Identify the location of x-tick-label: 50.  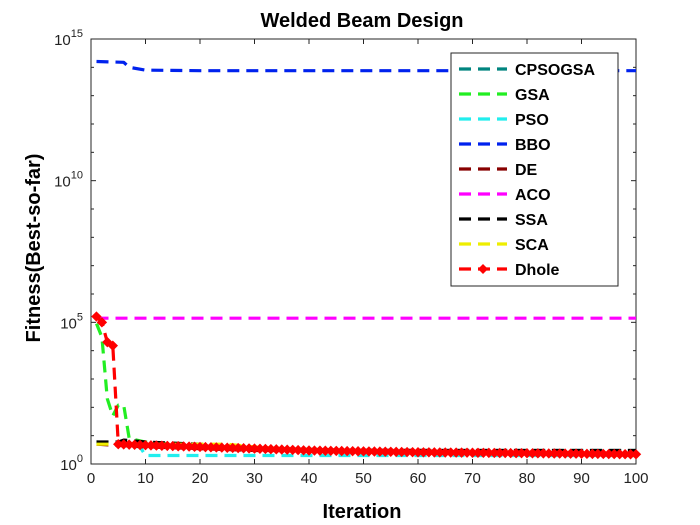
(363, 478).